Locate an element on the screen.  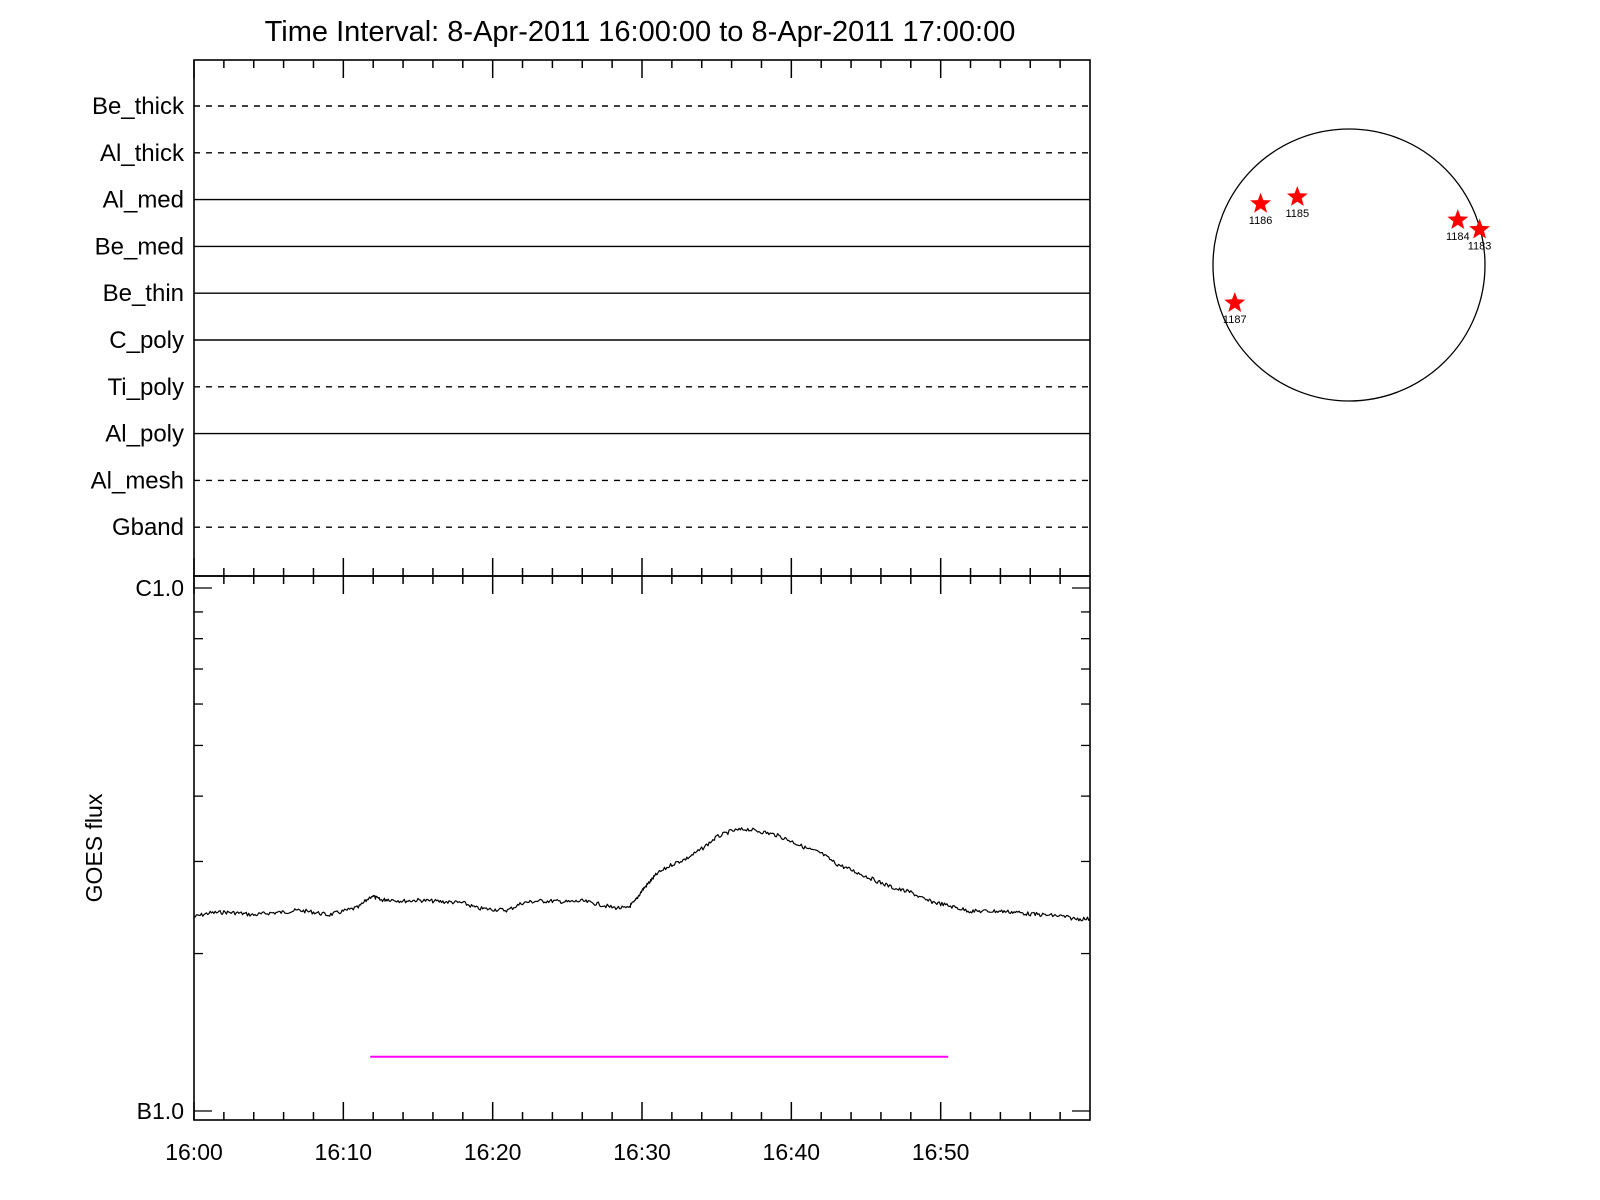
goes-flux-line is located at coordinates (642, 874).